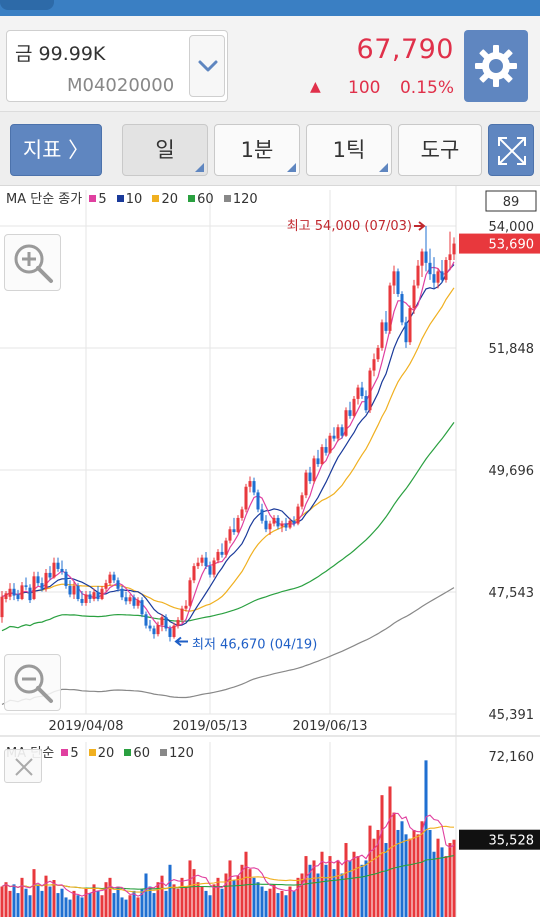 Image resolution: width=540 pixels, height=917 pixels. I want to click on tools-button: 도구, so click(440, 150).